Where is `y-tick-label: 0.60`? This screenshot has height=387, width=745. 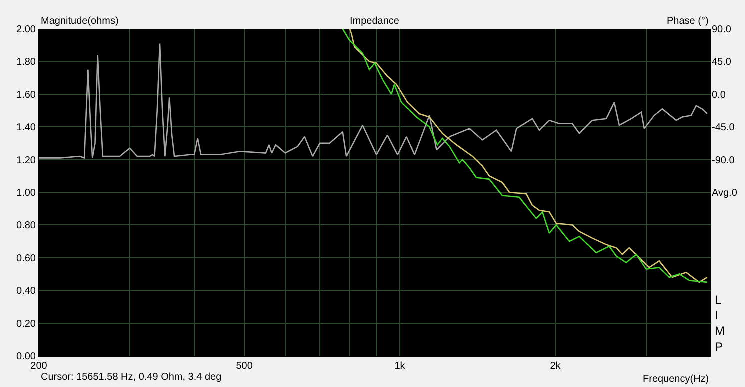
y-tick-label: 0.60 is located at coordinates (26, 258).